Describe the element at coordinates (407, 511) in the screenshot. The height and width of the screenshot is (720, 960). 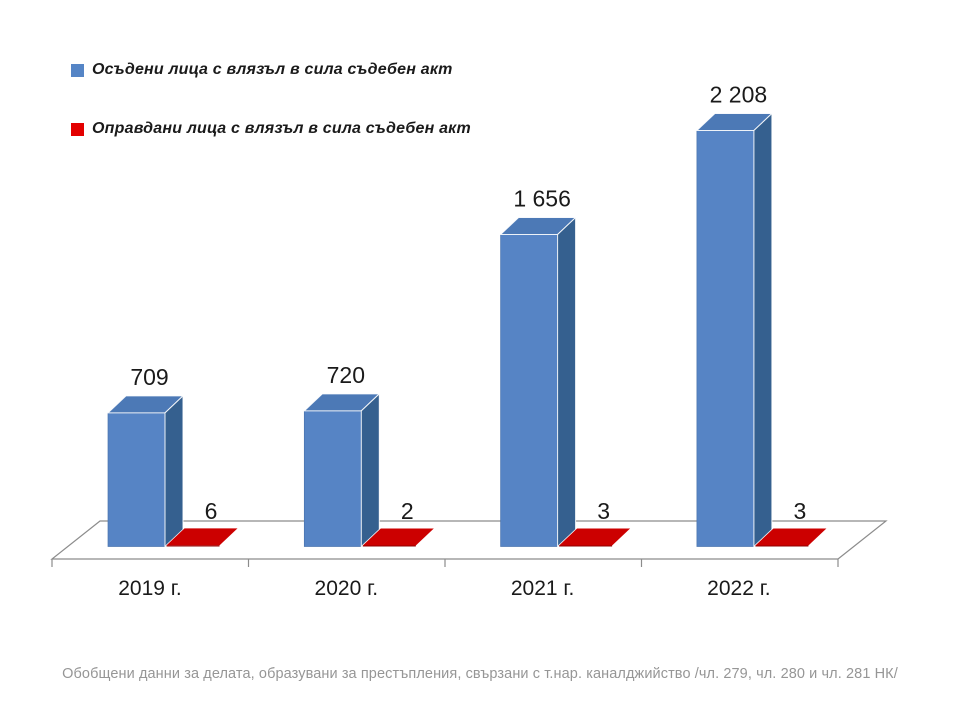
I see `value-label-acquitted: 2` at that location.